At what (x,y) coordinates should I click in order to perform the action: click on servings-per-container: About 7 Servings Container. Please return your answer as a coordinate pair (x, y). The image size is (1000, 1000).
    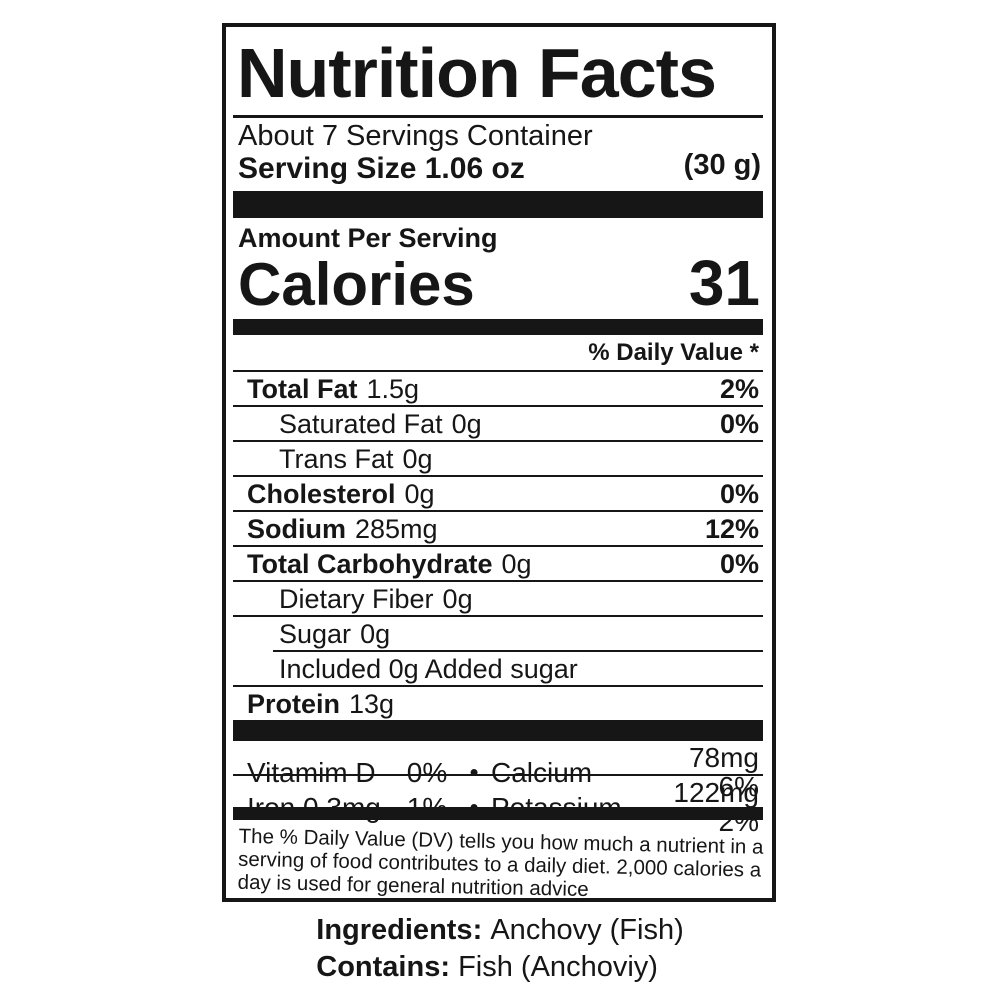
    Looking at the image, I should click on (415, 136).